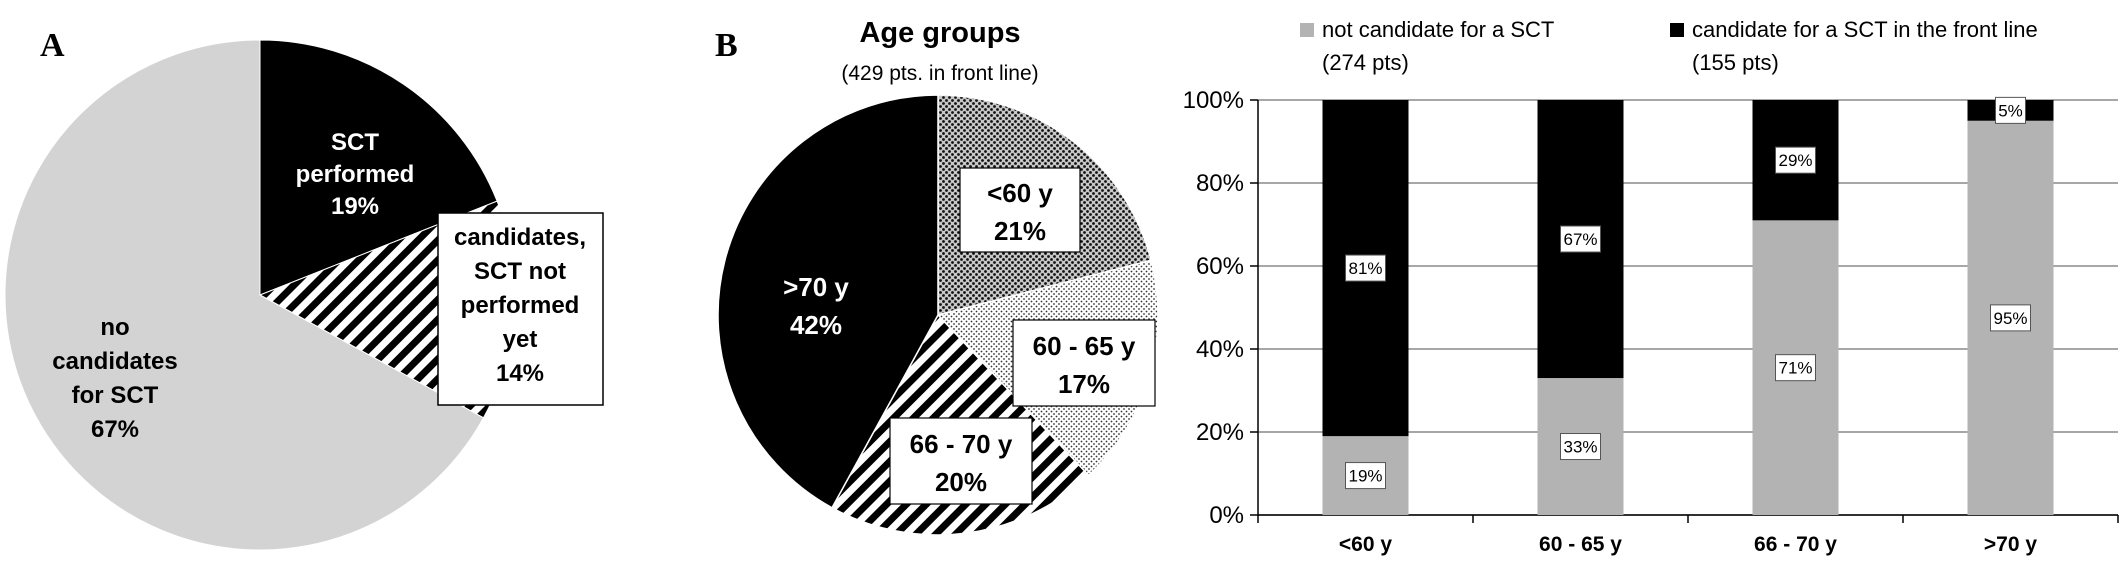 The height and width of the screenshot is (573, 2126). Describe the element at coordinates (1226, 515) in the screenshot. I see `y-tick-label: 0%` at that location.